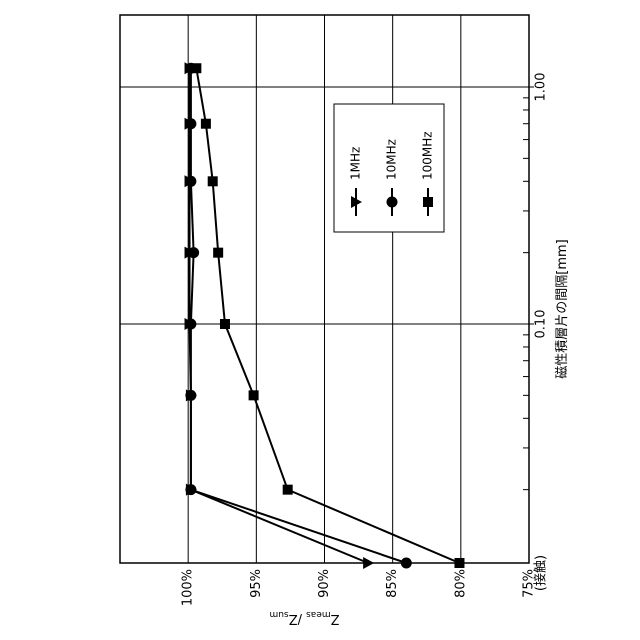 The width and height of the screenshot is (640, 640). I want to click on legend-label: 10MHz, so click(392, 159).